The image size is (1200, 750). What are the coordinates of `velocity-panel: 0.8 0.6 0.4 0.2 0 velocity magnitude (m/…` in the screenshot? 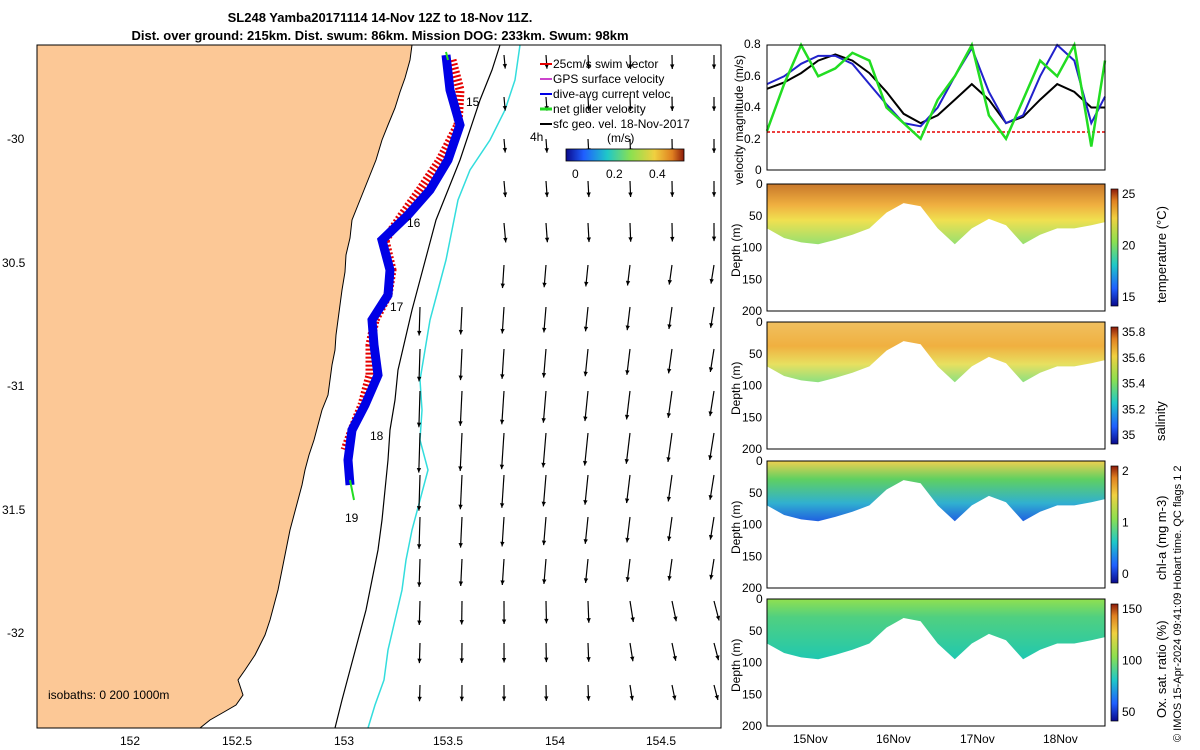 It's located at (919, 111).